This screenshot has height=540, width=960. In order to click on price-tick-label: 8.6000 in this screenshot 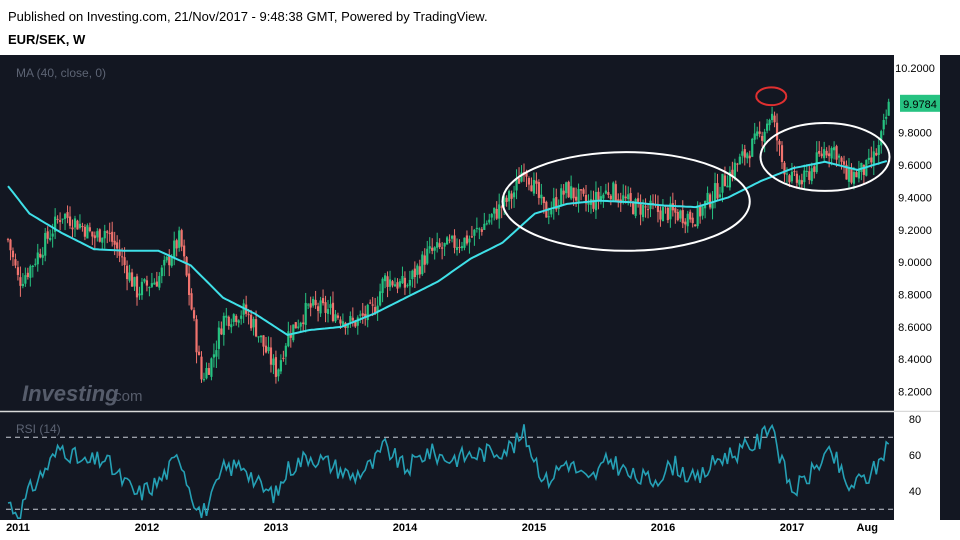, I will do `click(915, 328)`.